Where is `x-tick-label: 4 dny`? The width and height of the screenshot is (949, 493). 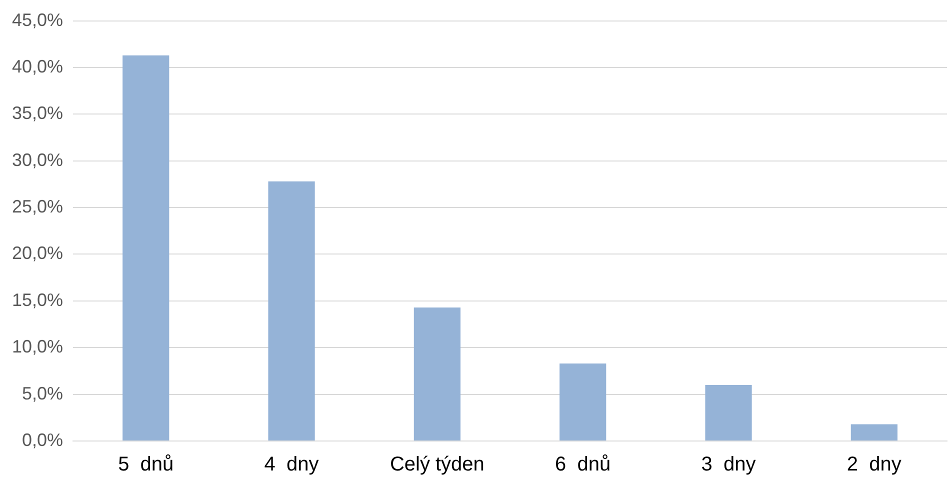
x-tick-label: 4 dny is located at coordinates (291, 465).